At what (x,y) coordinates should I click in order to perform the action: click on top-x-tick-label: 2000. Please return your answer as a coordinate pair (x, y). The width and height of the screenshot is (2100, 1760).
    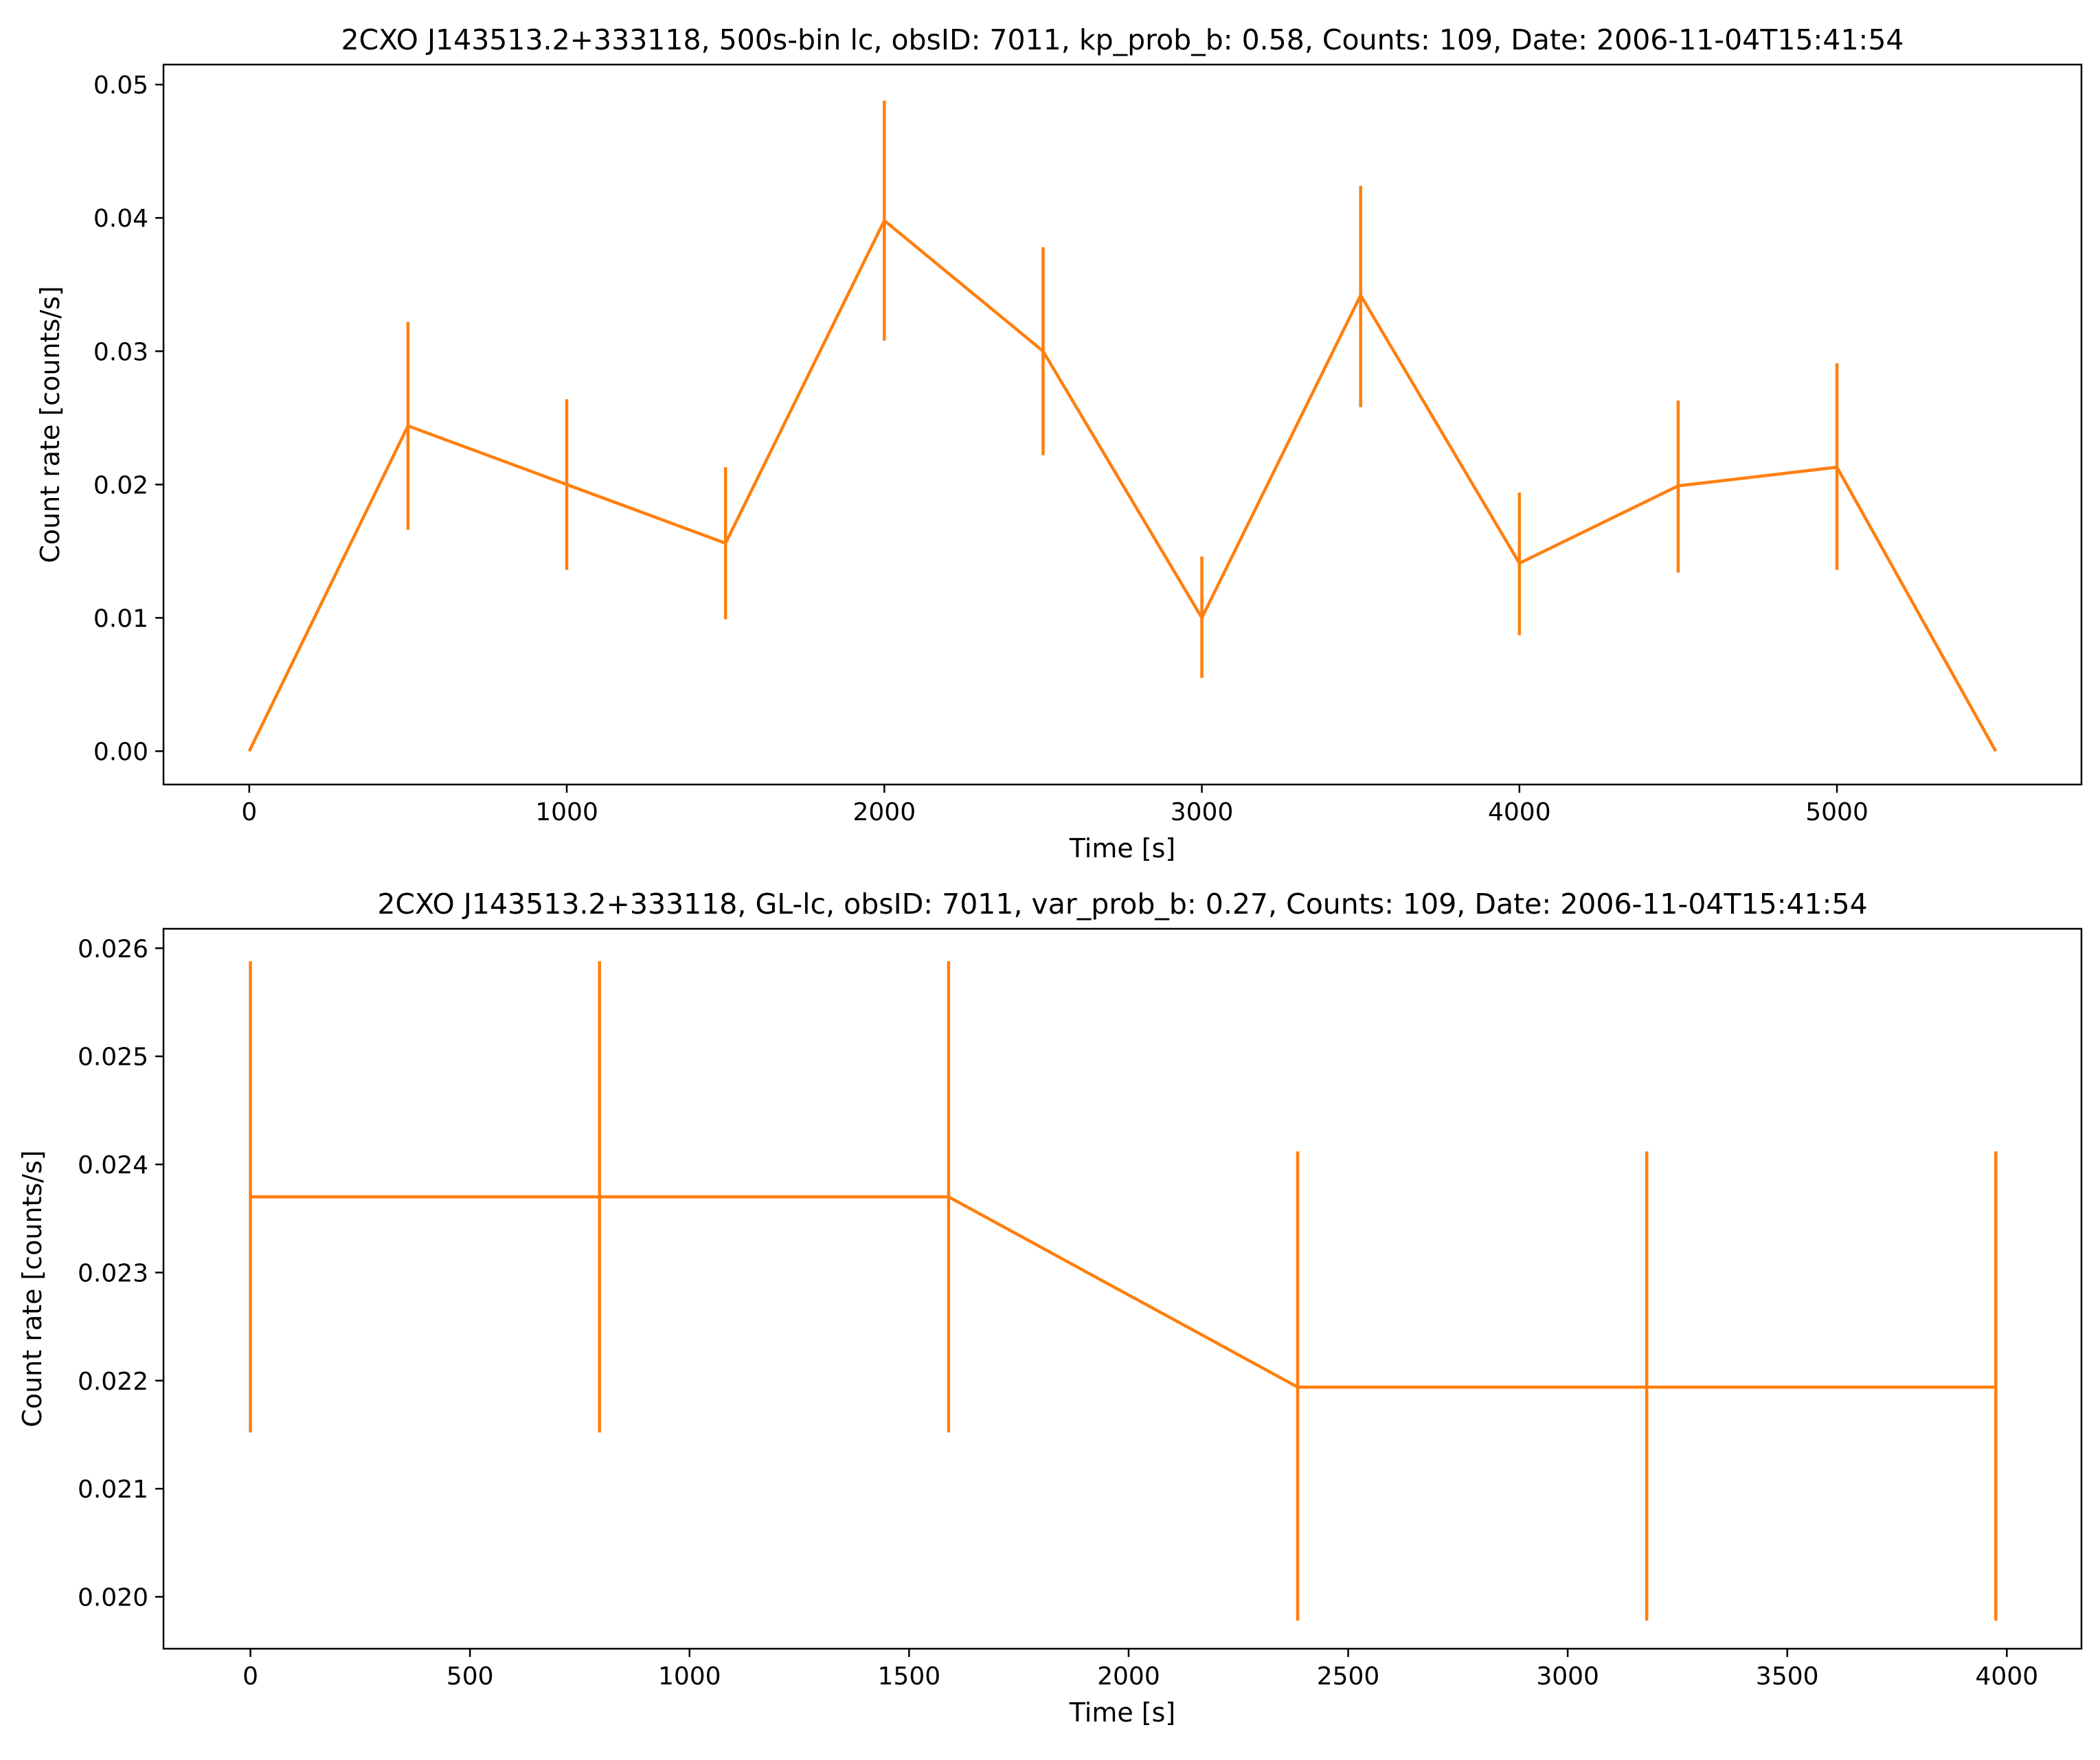
    Looking at the image, I should click on (885, 812).